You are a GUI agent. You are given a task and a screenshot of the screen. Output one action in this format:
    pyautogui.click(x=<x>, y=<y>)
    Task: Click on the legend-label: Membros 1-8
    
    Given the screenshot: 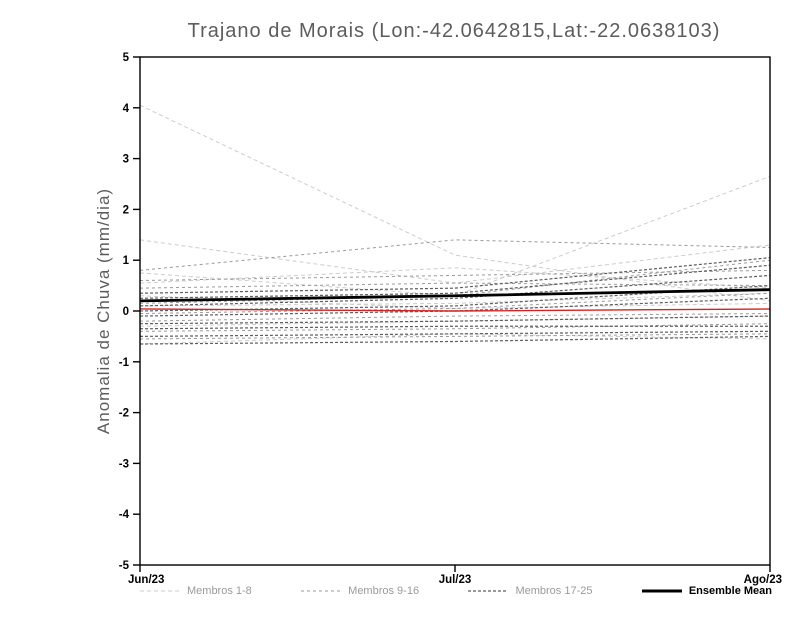 What is the action you would take?
    pyautogui.click(x=219, y=591)
    